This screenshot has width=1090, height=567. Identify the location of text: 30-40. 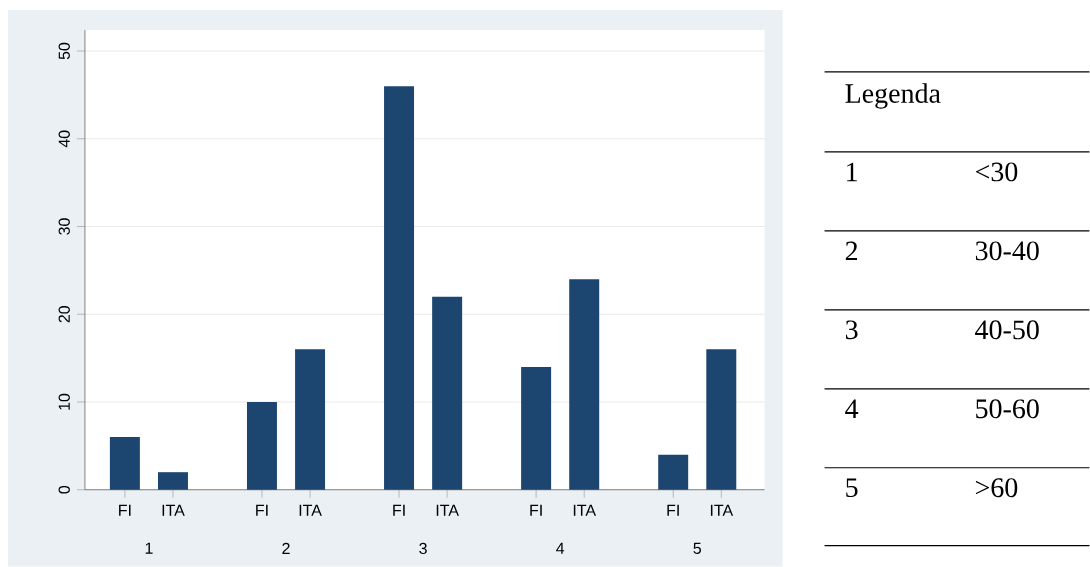
(1007, 251).